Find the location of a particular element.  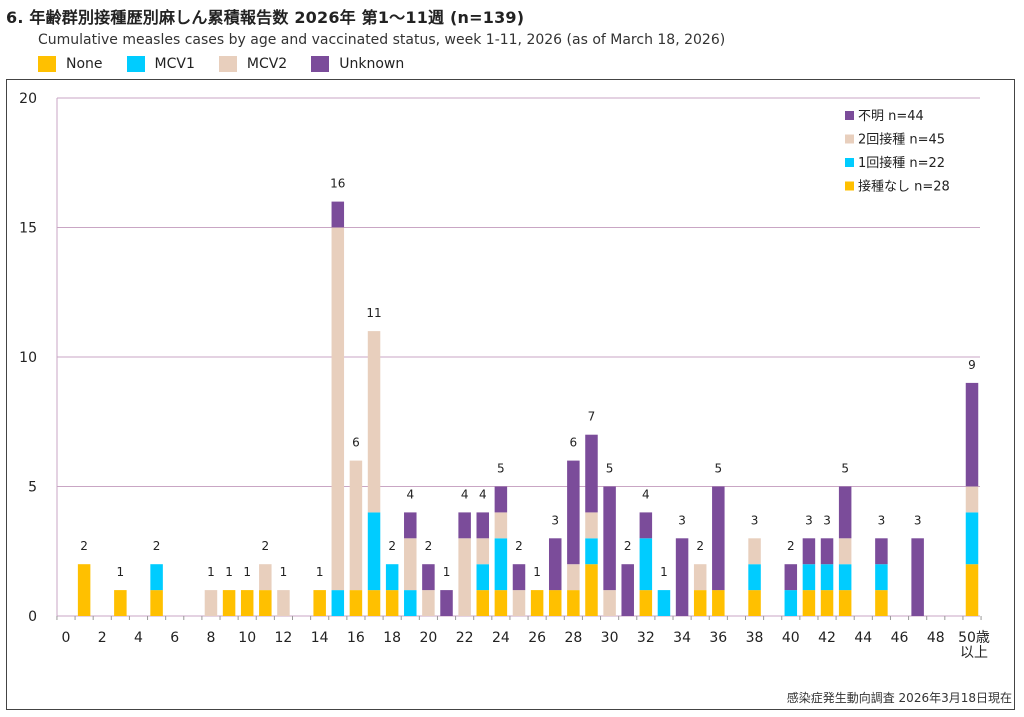

legend-swatch-mcv1 is located at coordinates (135, 64).